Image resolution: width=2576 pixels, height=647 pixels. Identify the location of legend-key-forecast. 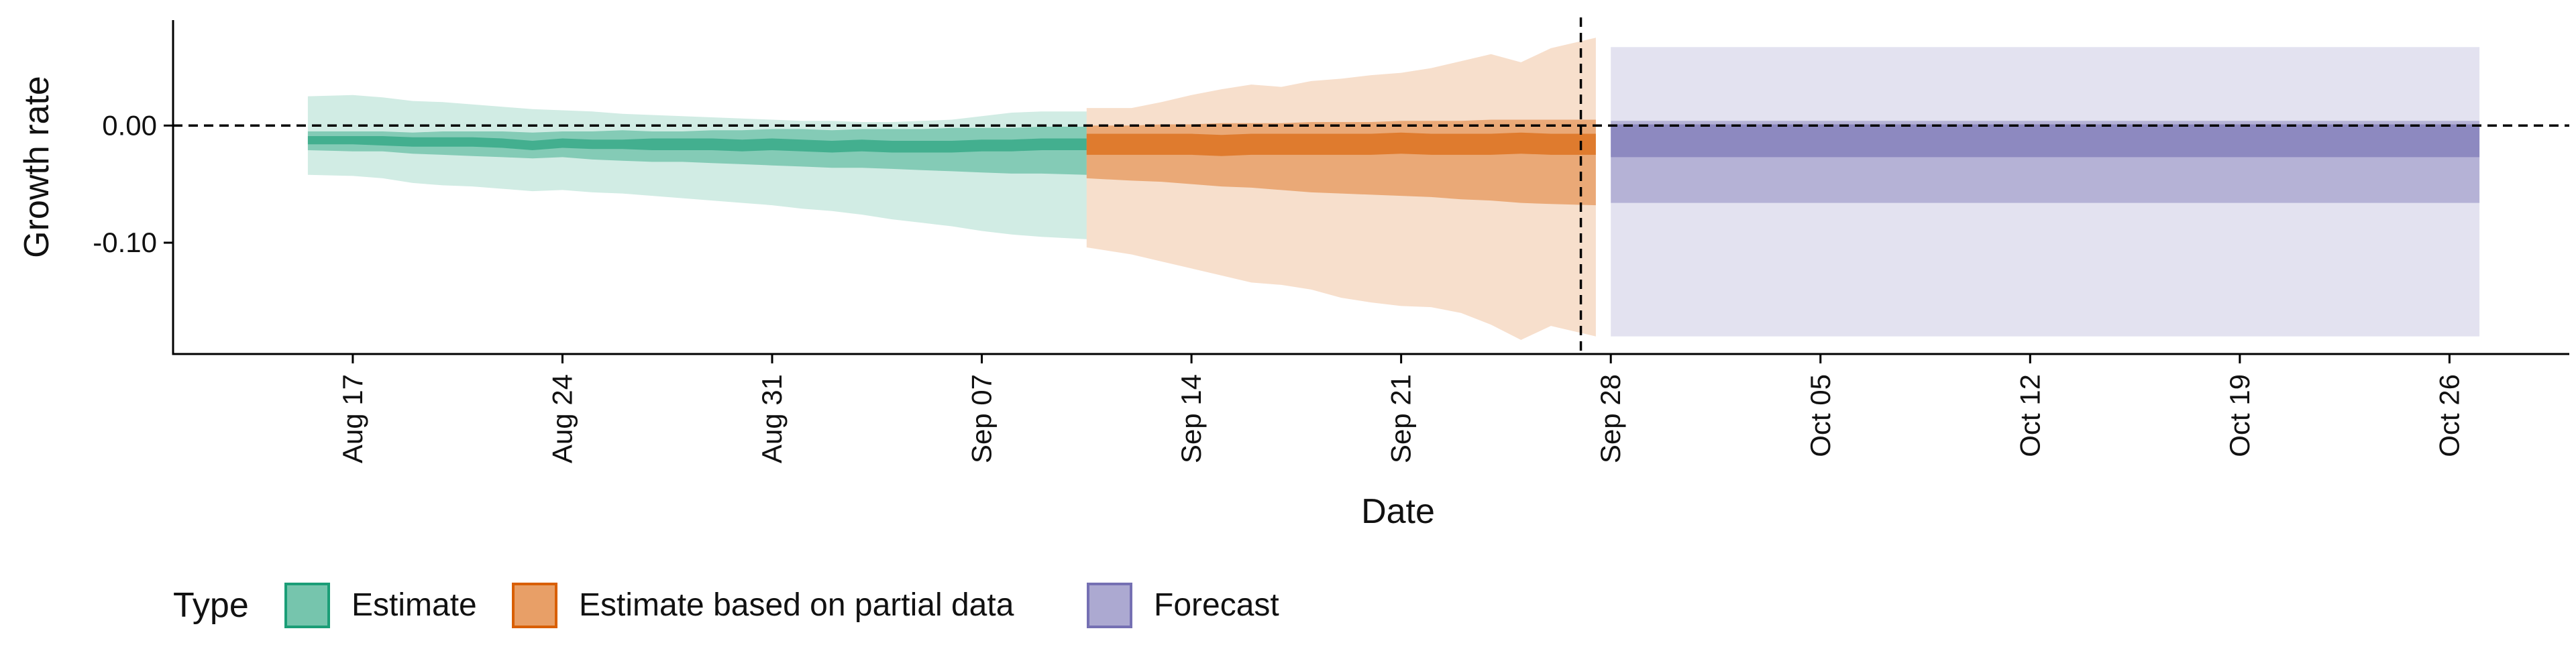
(1109, 605).